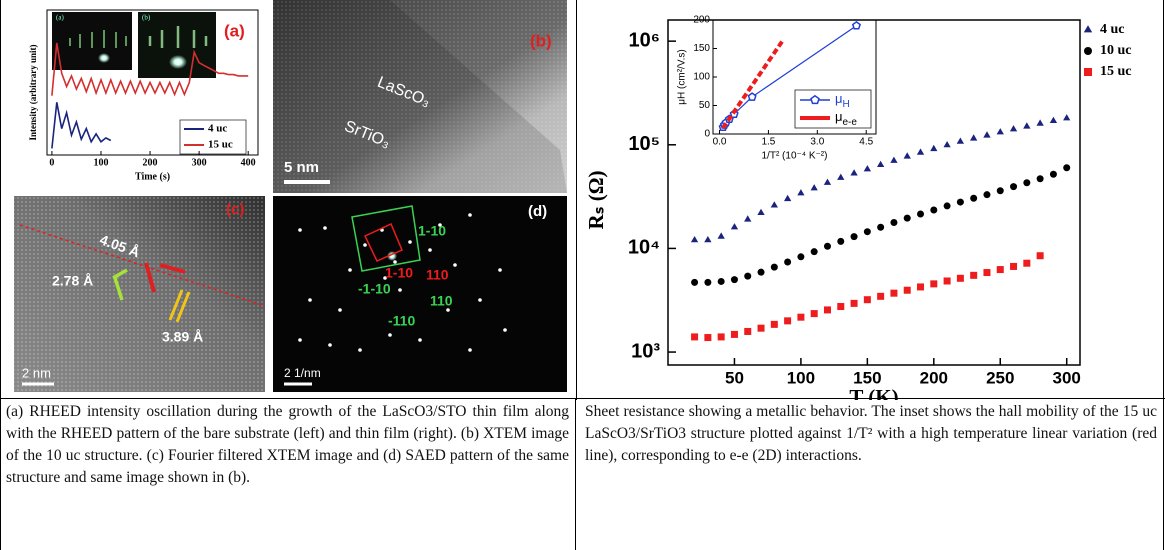  I want to click on index-label: -110, so click(401, 321).